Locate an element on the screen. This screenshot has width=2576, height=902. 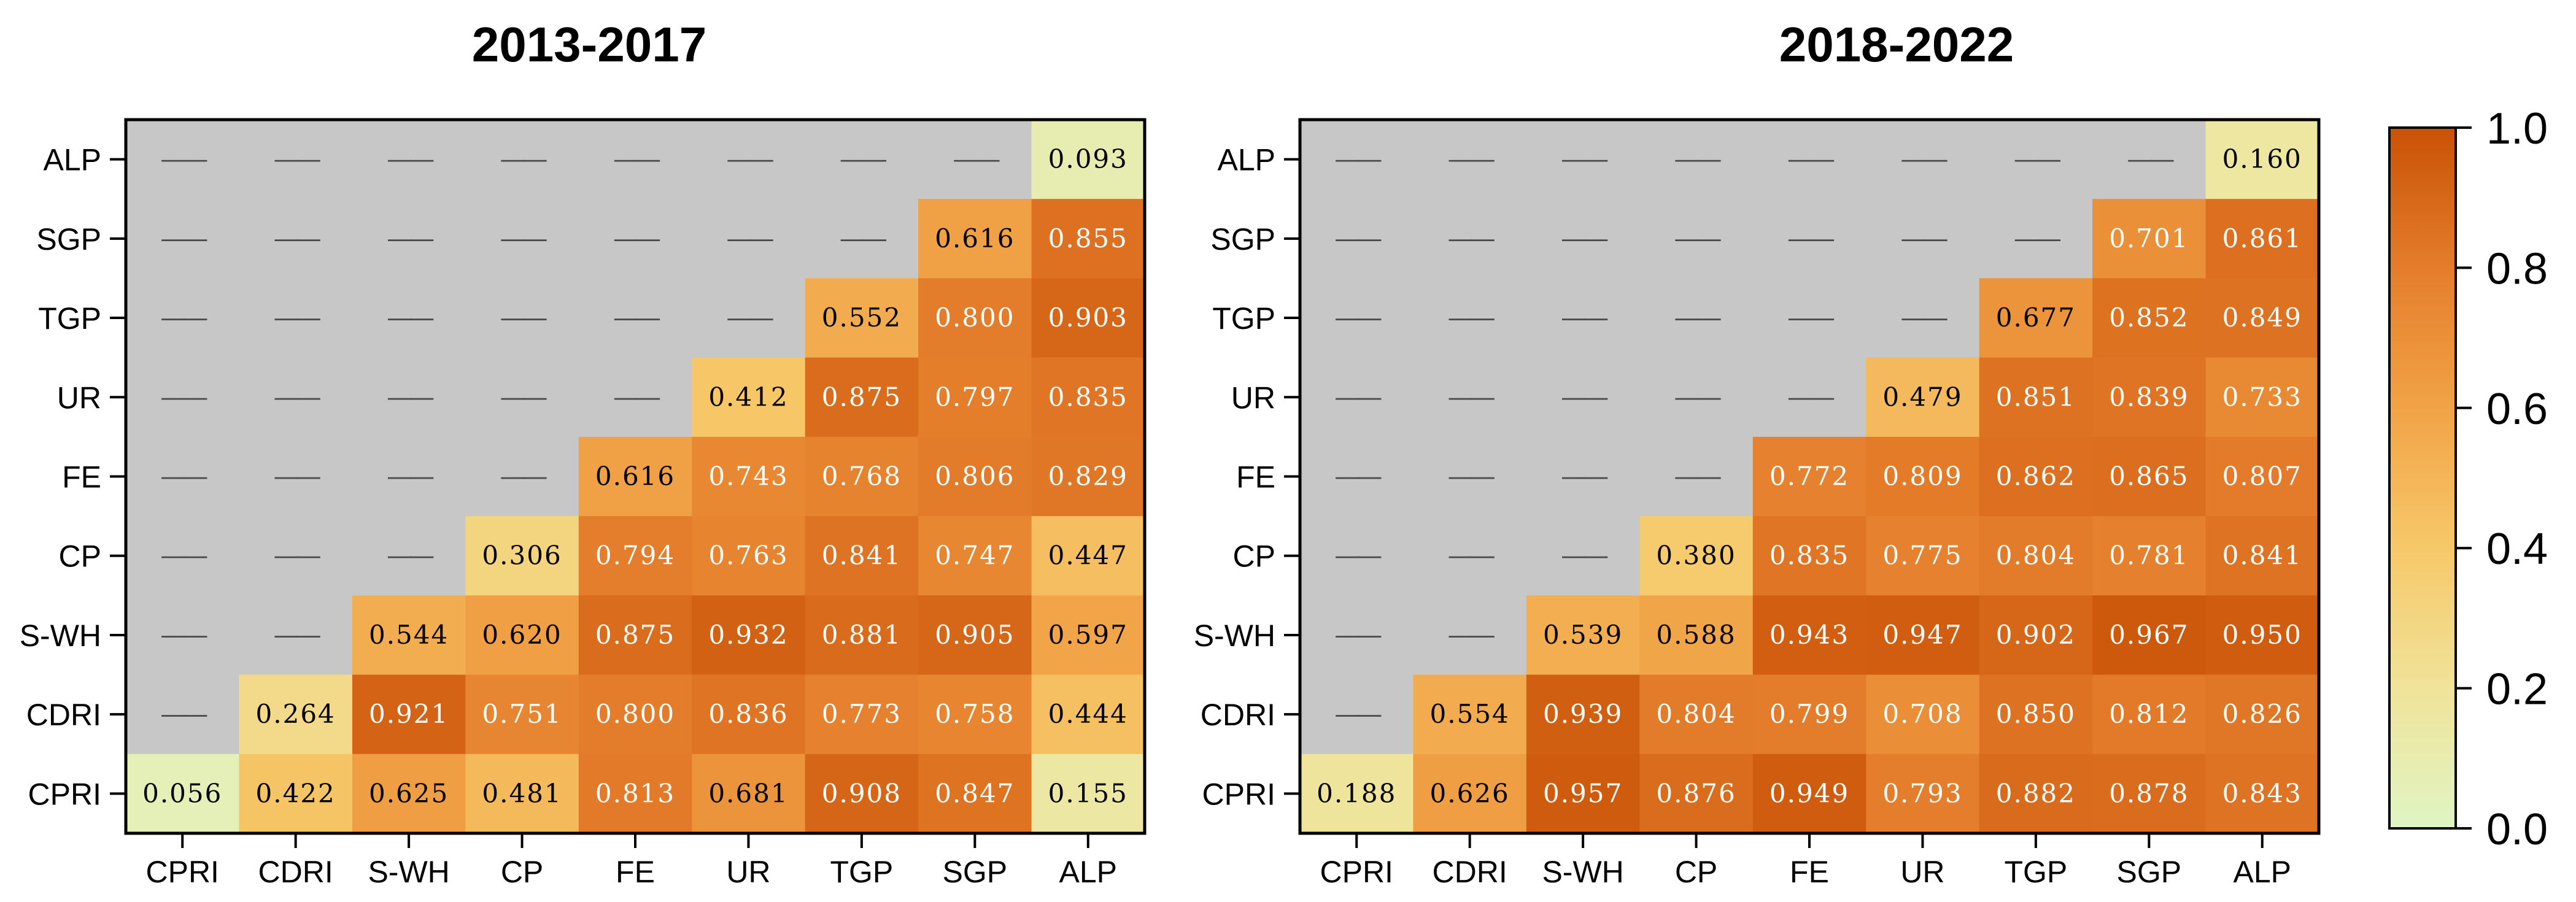
x-tick-label: CDRI is located at coordinates (295, 872).